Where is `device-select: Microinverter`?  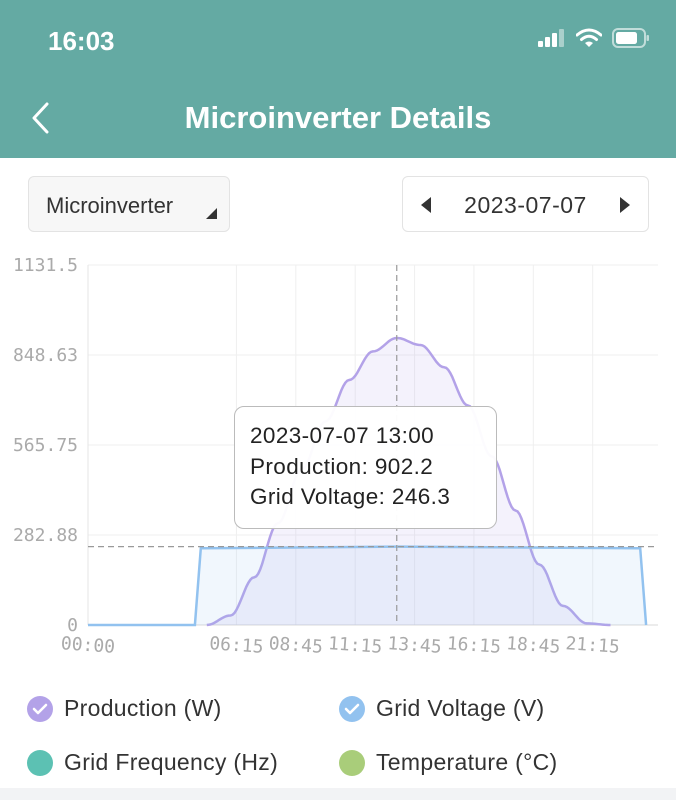
device-select: Microinverter is located at coordinates (129, 204).